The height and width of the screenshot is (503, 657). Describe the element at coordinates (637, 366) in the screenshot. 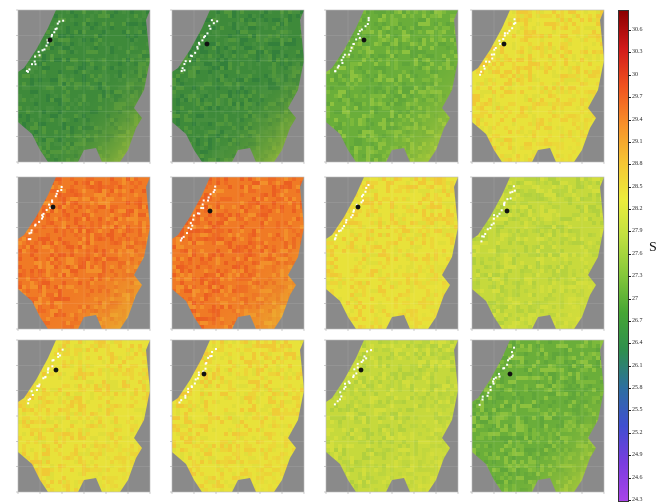

I see `colorbar-tick-label: 26.1` at that location.